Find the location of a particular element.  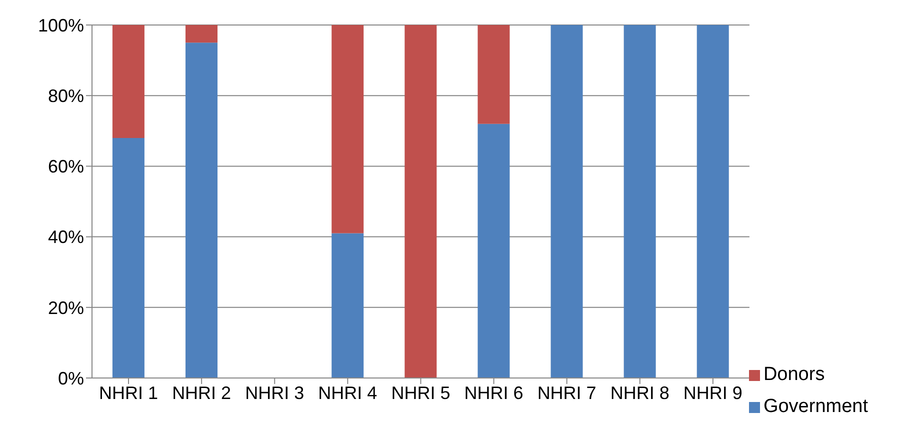

legend-label: Donors is located at coordinates (794, 375).